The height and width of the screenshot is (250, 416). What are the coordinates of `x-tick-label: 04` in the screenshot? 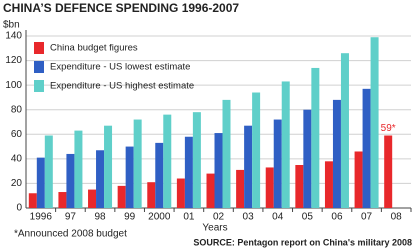 It's located at (278, 217).